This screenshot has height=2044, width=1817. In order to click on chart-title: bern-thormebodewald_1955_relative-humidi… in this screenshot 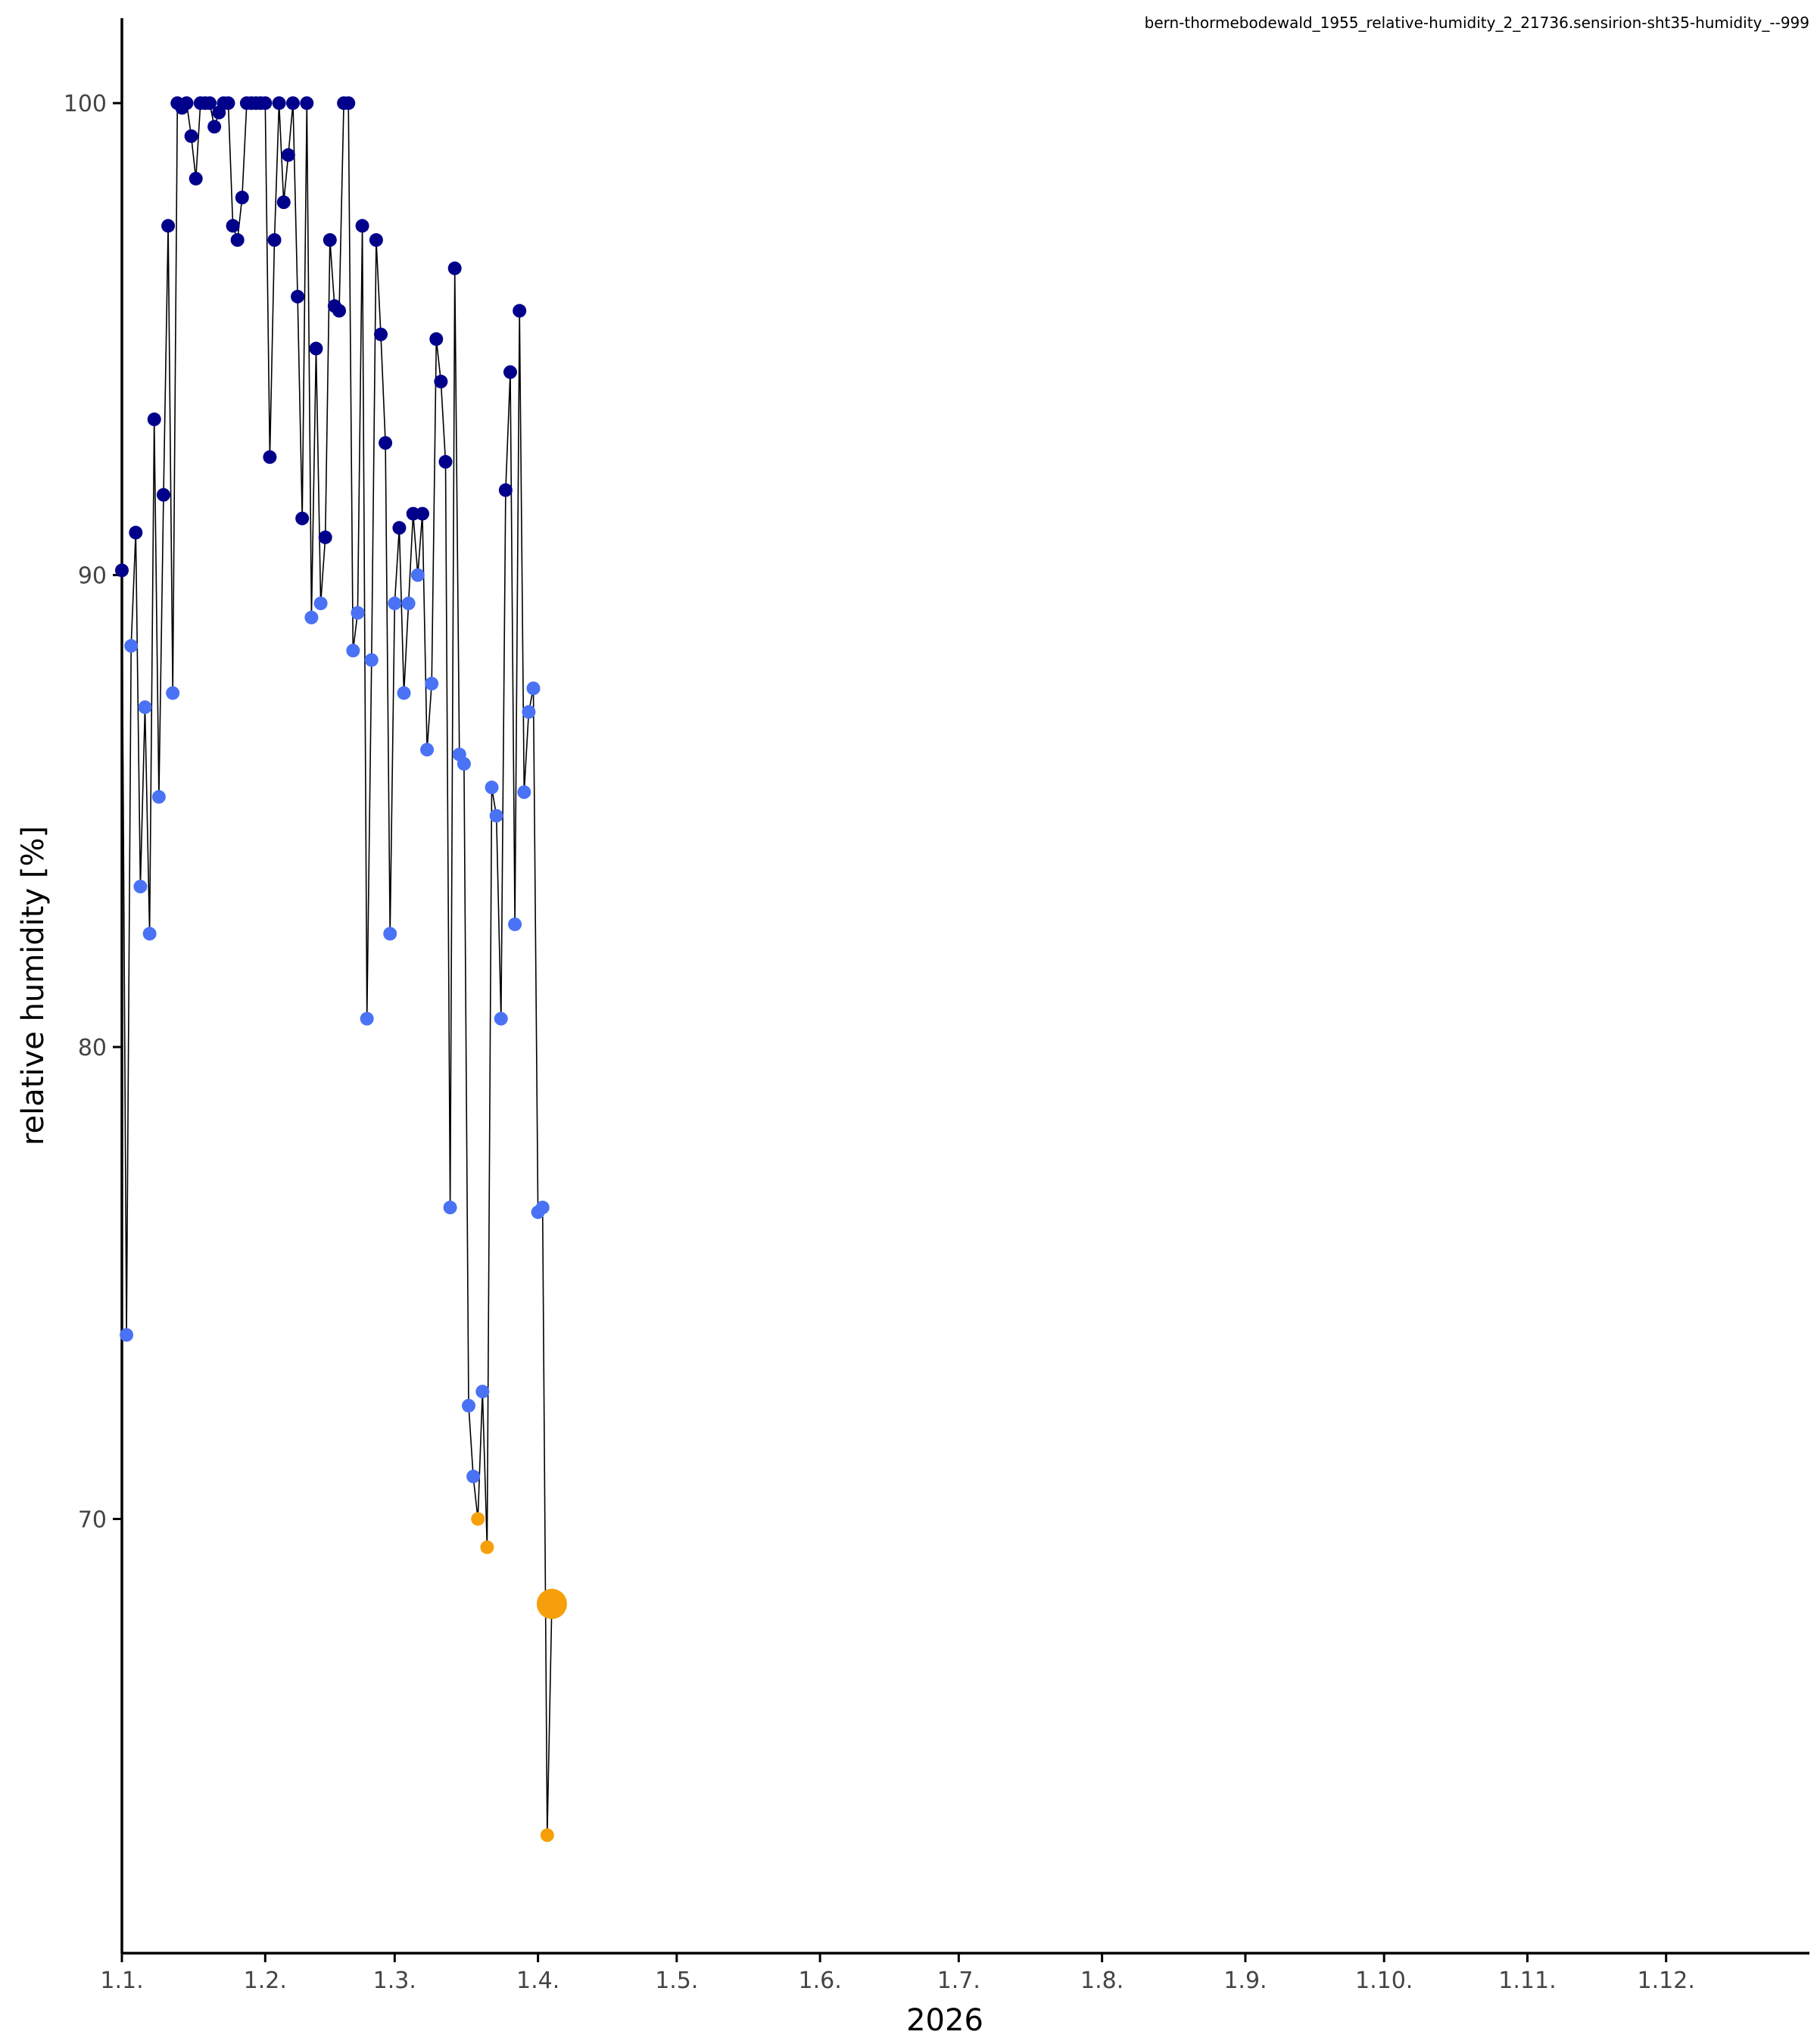, I will do `click(1477, 23)`.